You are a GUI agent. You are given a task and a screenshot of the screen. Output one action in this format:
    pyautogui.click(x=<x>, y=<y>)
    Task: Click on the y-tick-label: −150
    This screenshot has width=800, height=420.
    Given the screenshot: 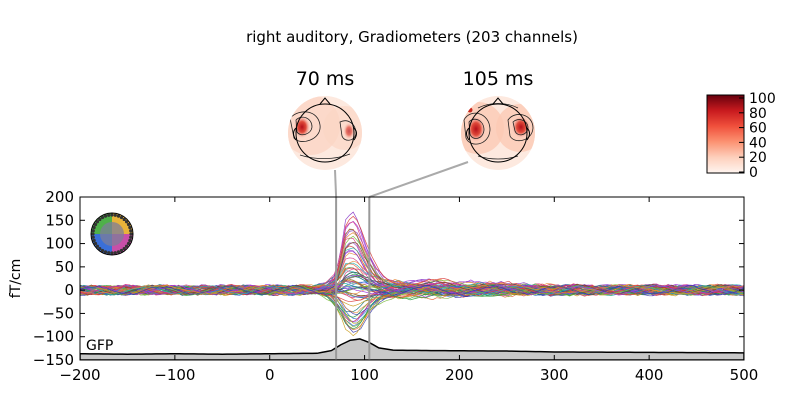 What is the action you would take?
    pyautogui.click(x=53, y=360)
    